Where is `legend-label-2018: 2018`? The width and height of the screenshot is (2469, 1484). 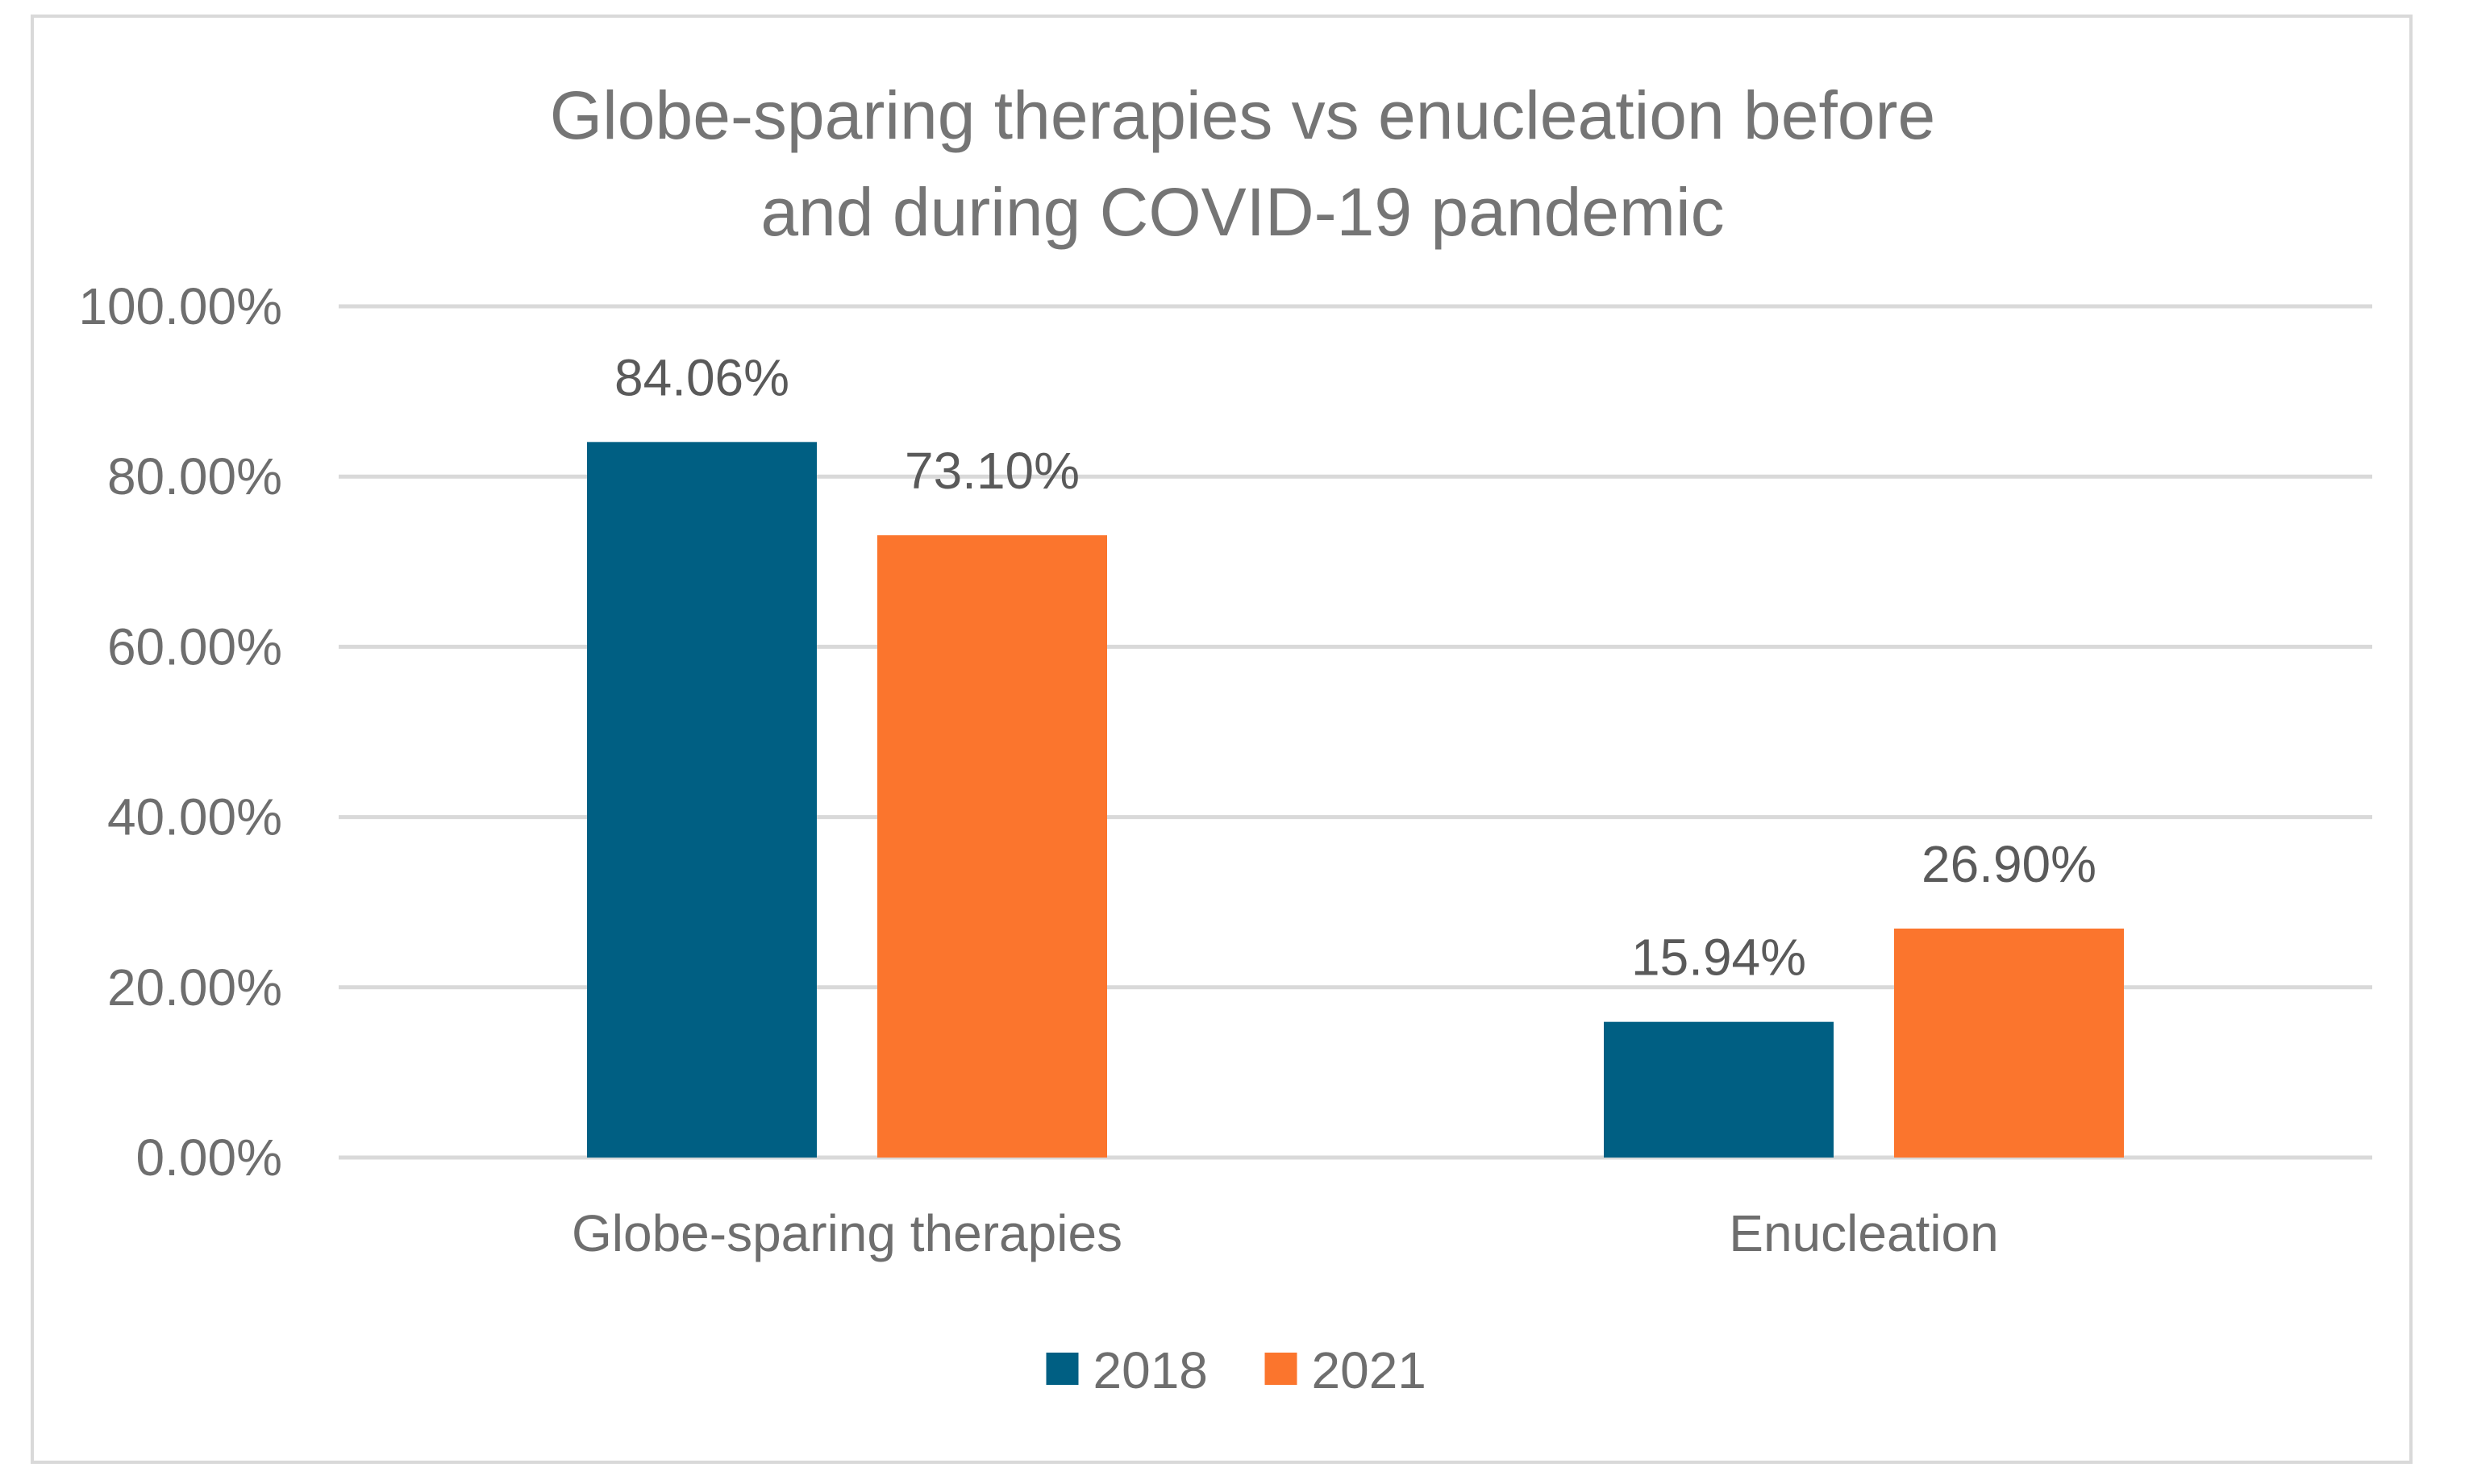
legend-label-2018: 2018 is located at coordinates (1150, 1370).